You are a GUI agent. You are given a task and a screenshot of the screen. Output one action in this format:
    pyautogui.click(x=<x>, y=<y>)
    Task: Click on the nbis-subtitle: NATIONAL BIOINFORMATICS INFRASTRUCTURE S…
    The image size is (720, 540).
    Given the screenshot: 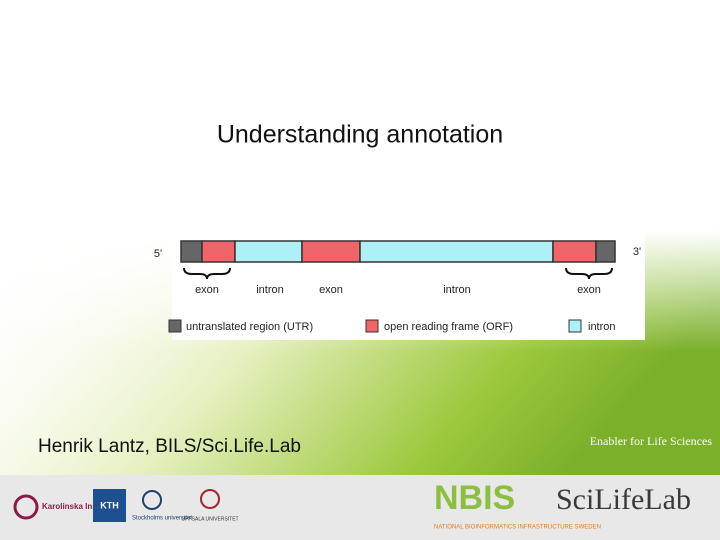 What is the action you would take?
    pyautogui.click(x=517, y=528)
    